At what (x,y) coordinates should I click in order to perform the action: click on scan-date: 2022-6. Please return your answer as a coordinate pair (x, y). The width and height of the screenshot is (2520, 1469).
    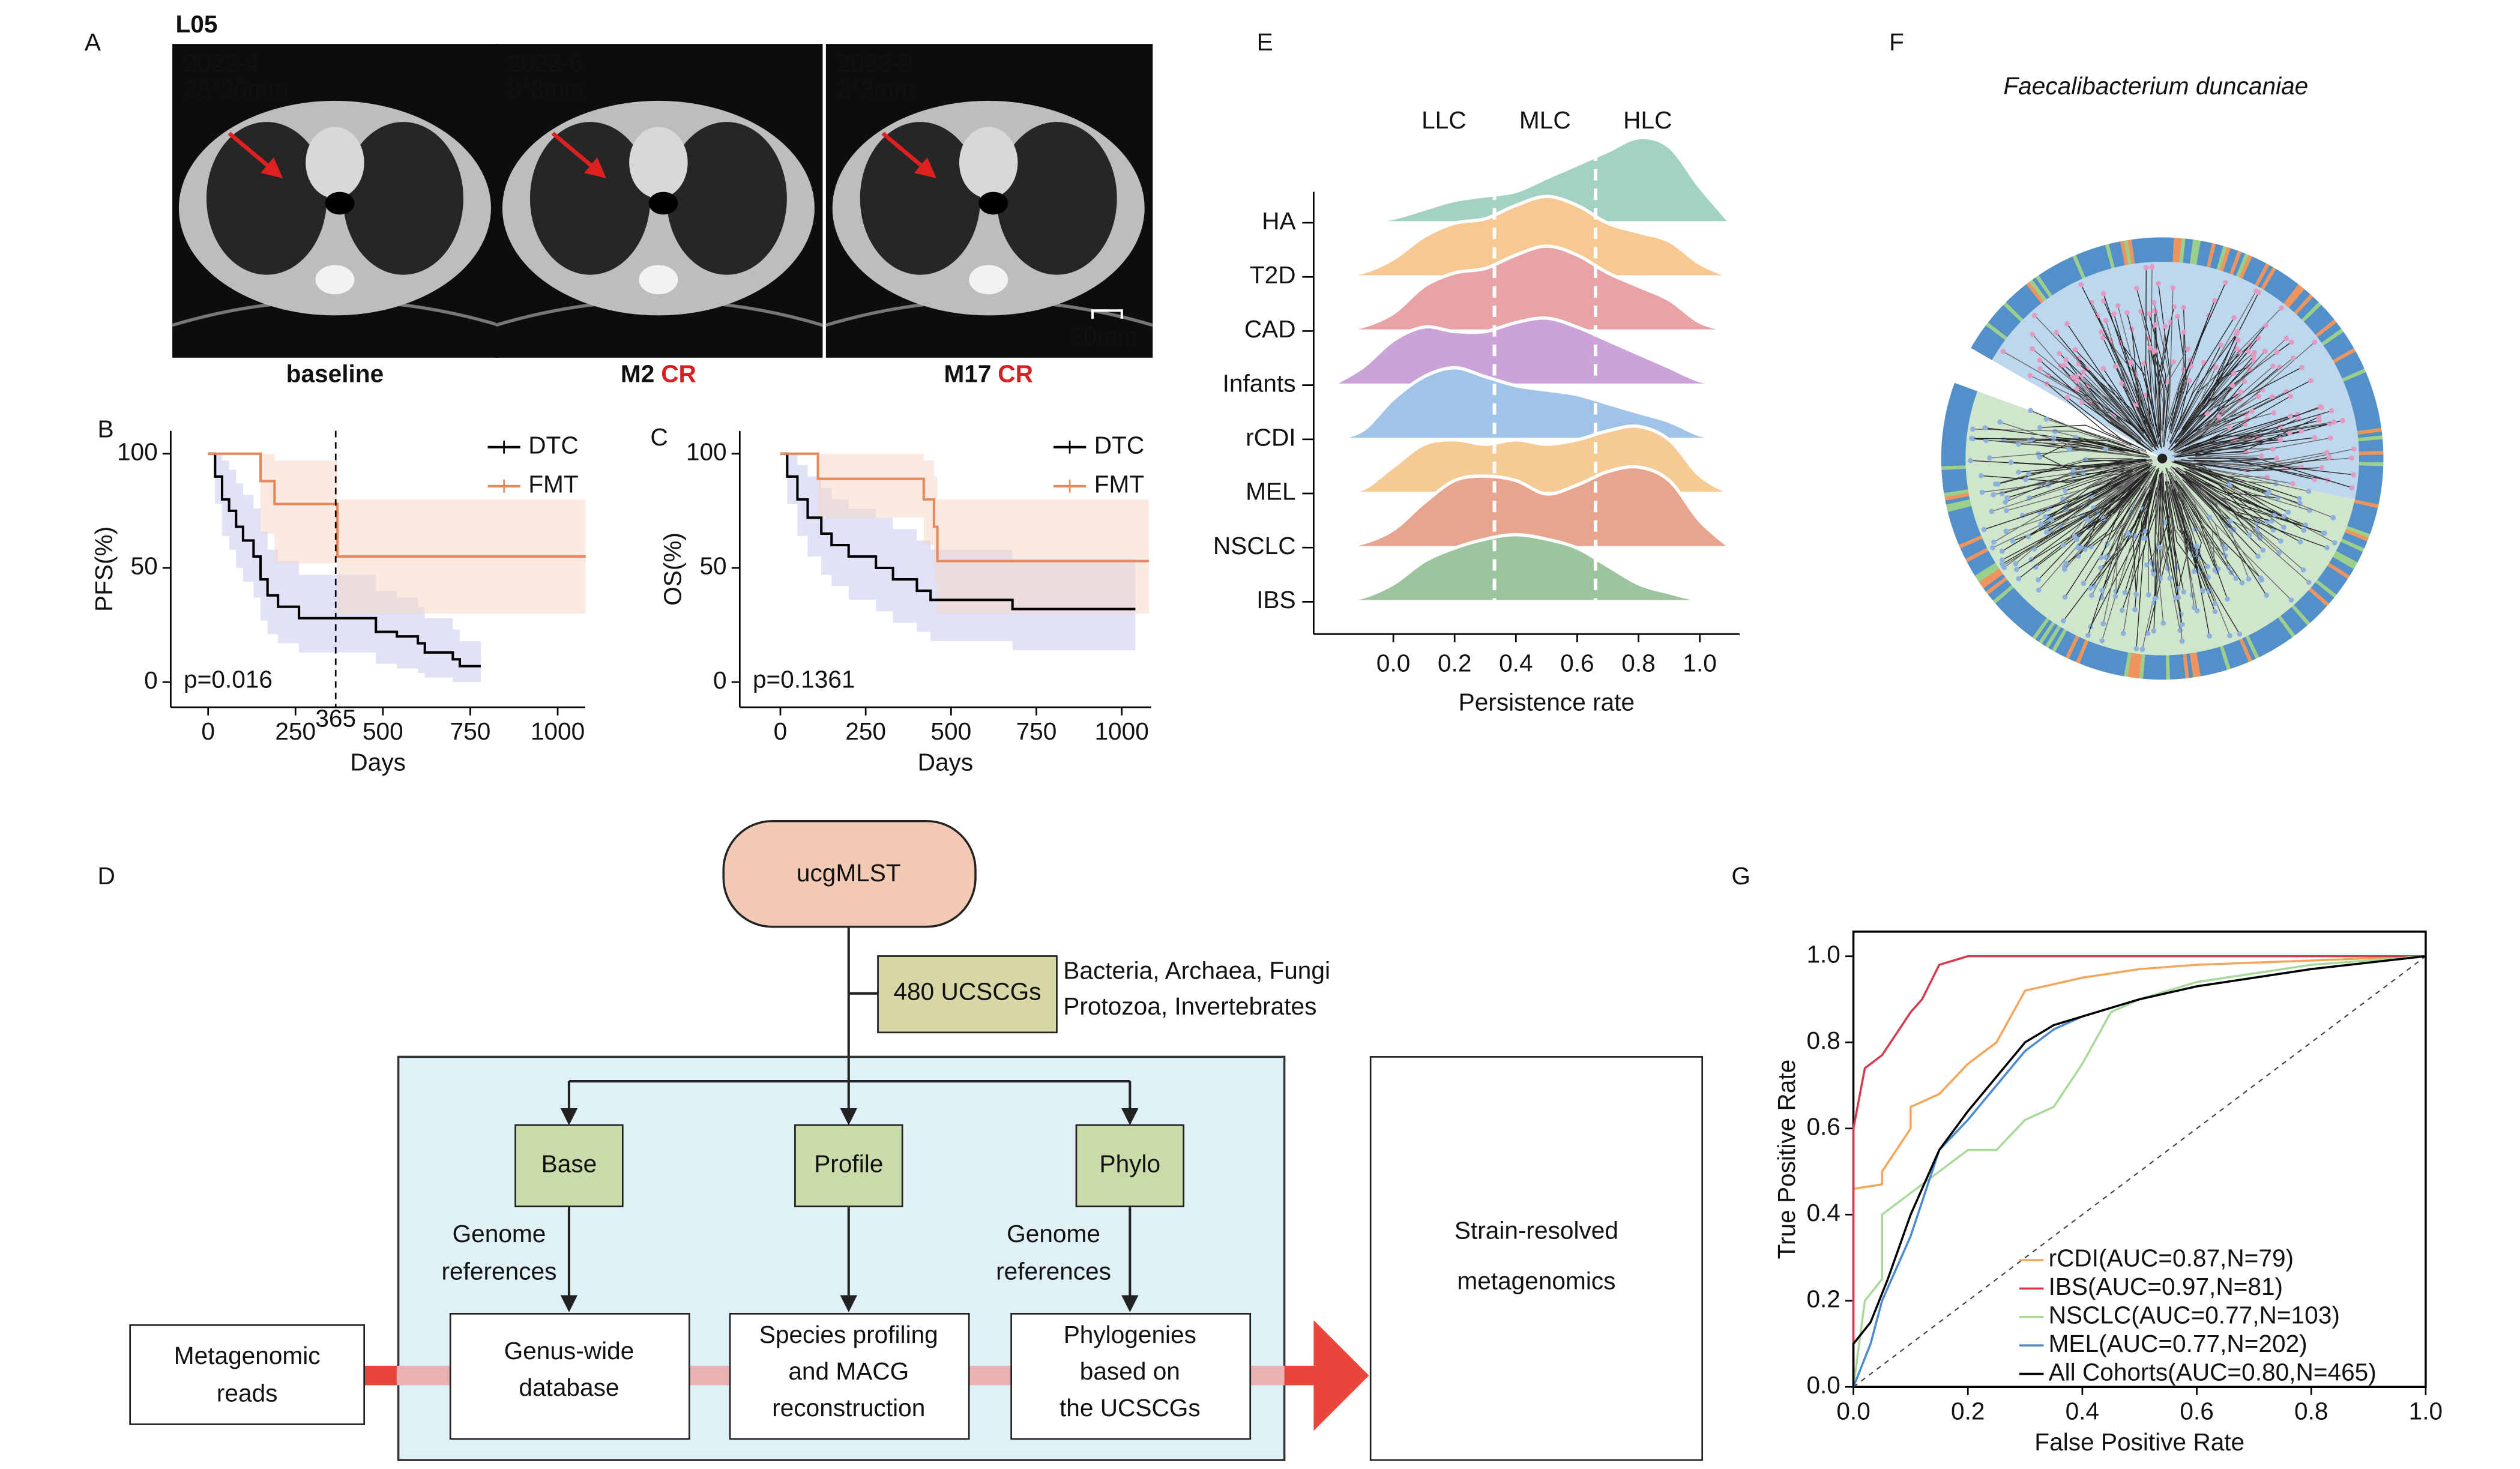
    Looking at the image, I should click on (545, 63).